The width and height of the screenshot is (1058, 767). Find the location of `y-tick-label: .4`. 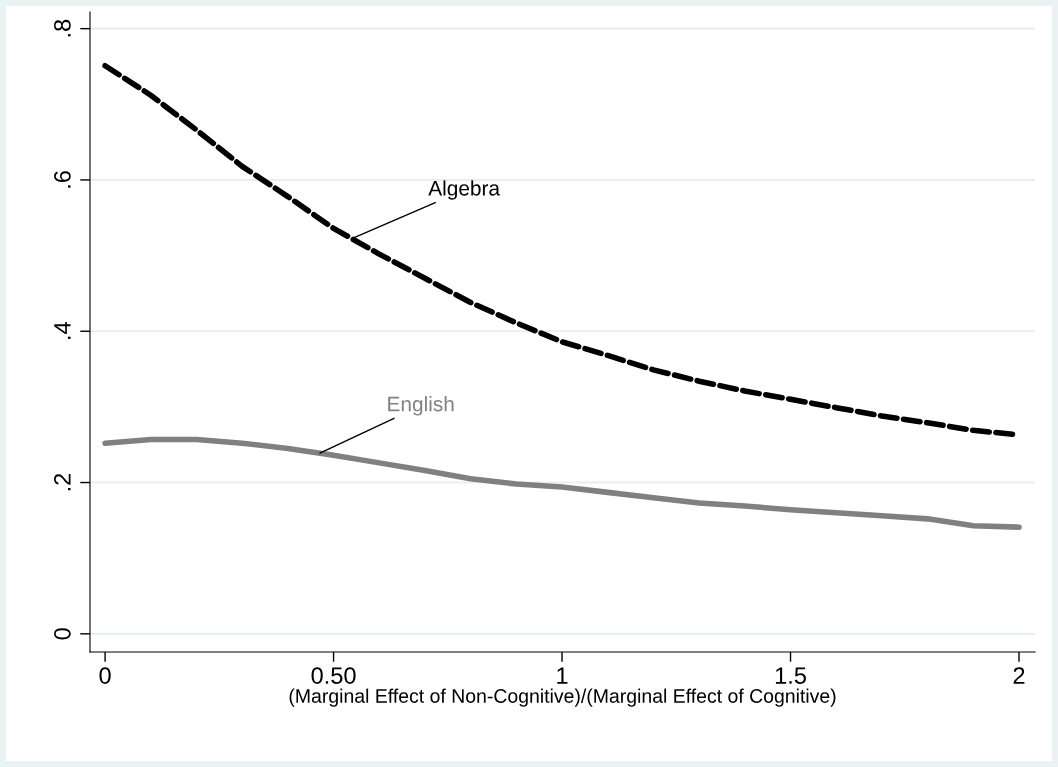

y-tick-label: .4 is located at coordinates (62, 330).